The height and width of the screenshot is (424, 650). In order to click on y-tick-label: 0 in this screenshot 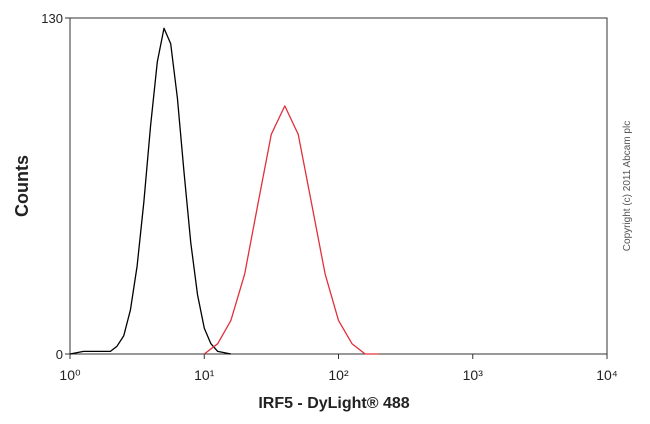, I will do `click(59, 354)`.